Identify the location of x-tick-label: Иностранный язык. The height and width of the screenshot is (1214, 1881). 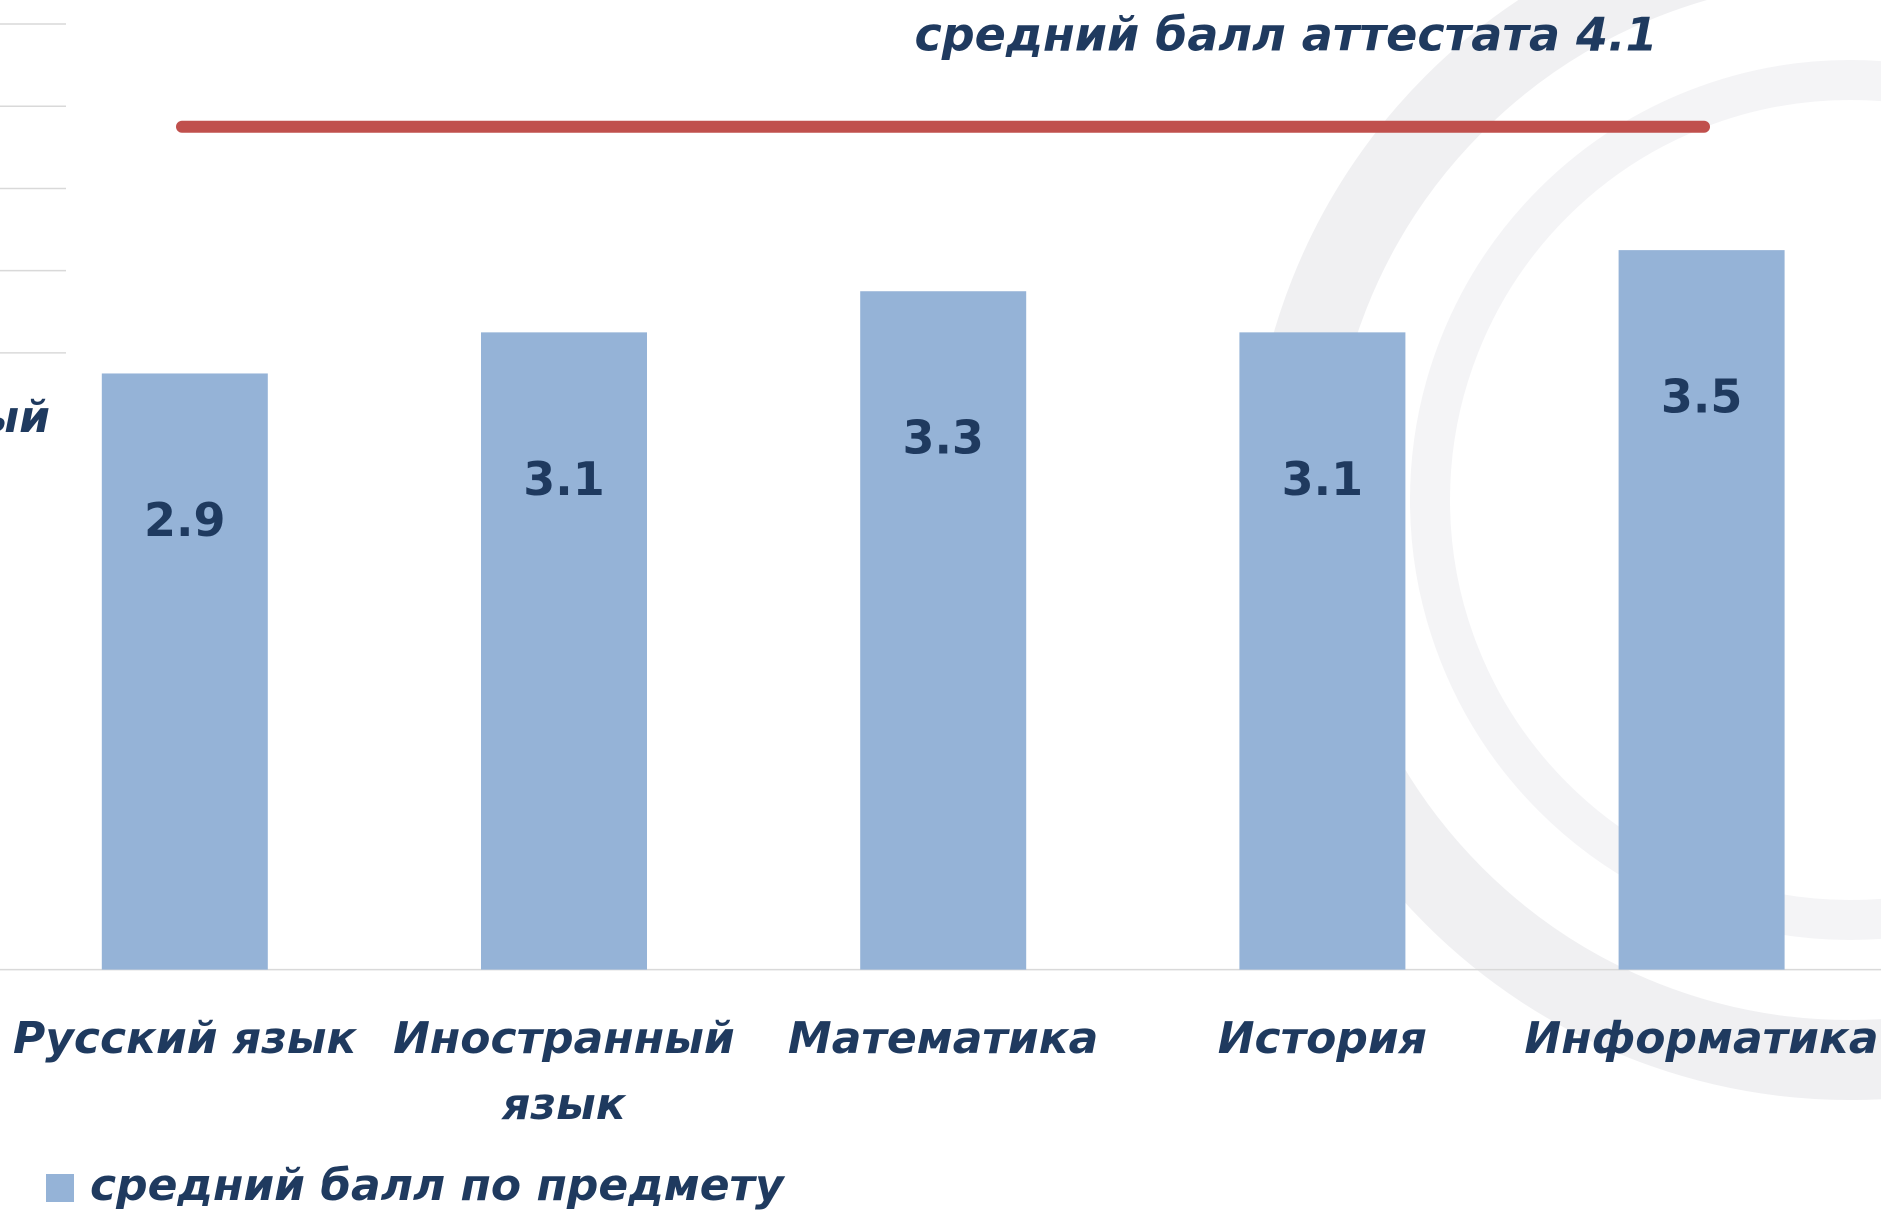
(564, 1071).